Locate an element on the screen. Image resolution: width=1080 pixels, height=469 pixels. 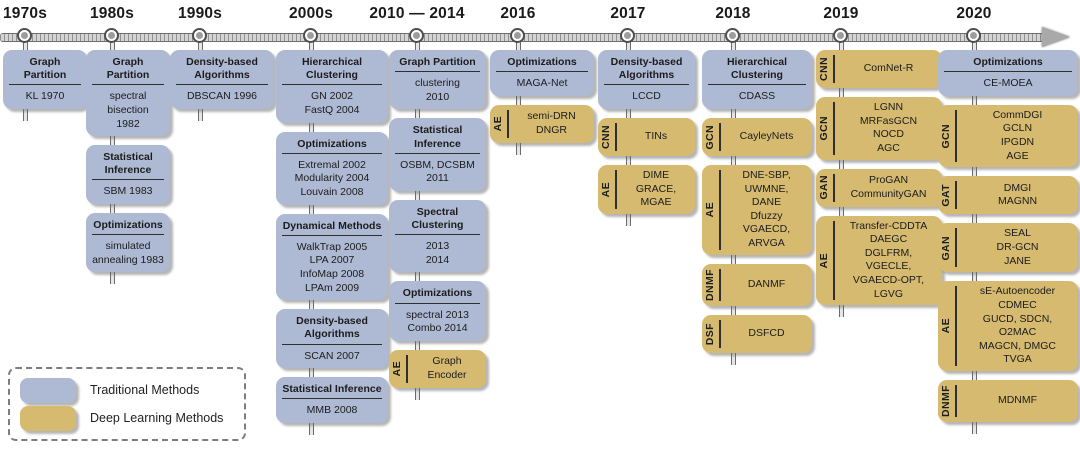
box-line: Graph is located at coordinates (447, 361).